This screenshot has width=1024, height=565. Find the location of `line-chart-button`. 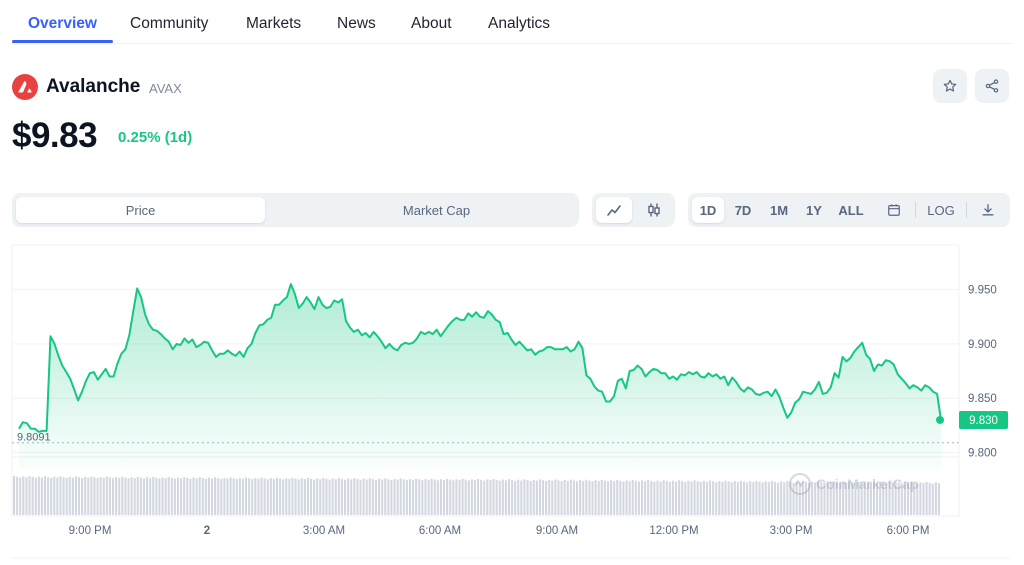

line-chart-button is located at coordinates (614, 210).